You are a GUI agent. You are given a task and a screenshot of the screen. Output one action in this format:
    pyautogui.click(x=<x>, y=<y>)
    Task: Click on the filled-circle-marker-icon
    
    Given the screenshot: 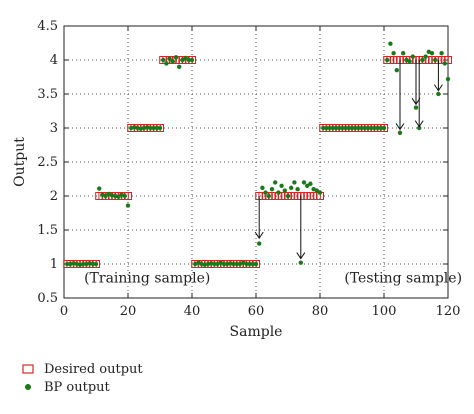 What is the action you would take?
    pyautogui.click(x=28, y=387)
    